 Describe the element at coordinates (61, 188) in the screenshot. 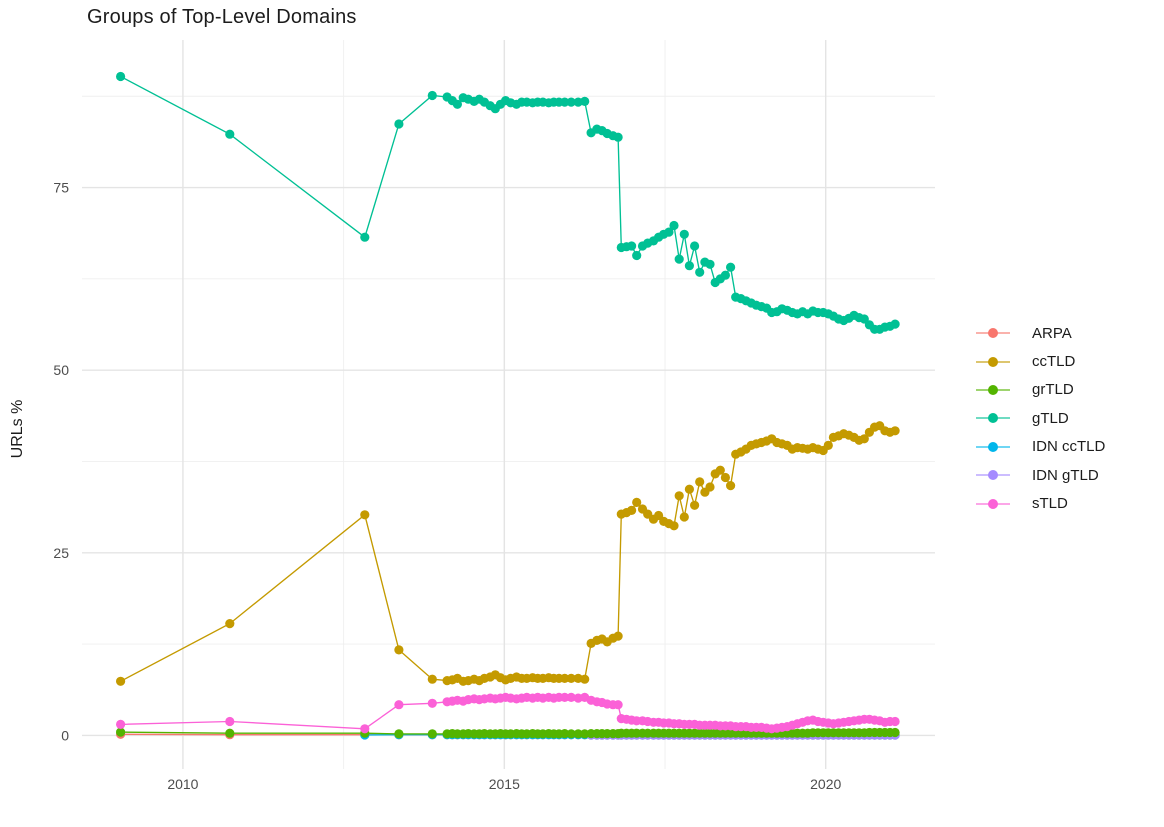

I see `y-tick-label: 75` at that location.